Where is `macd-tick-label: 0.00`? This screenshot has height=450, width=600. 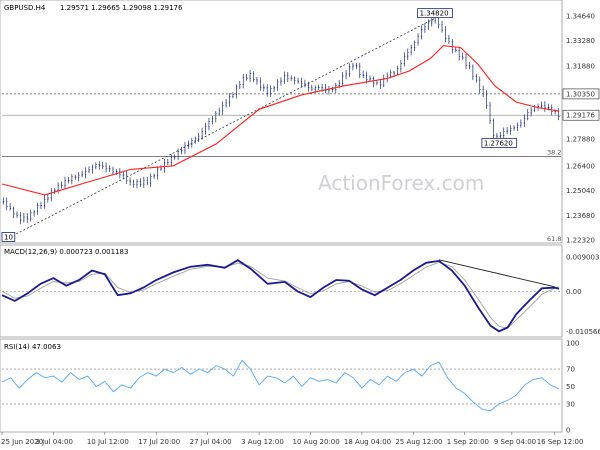 macd-tick-label: 0.00 is located at coordinates (574, 292).